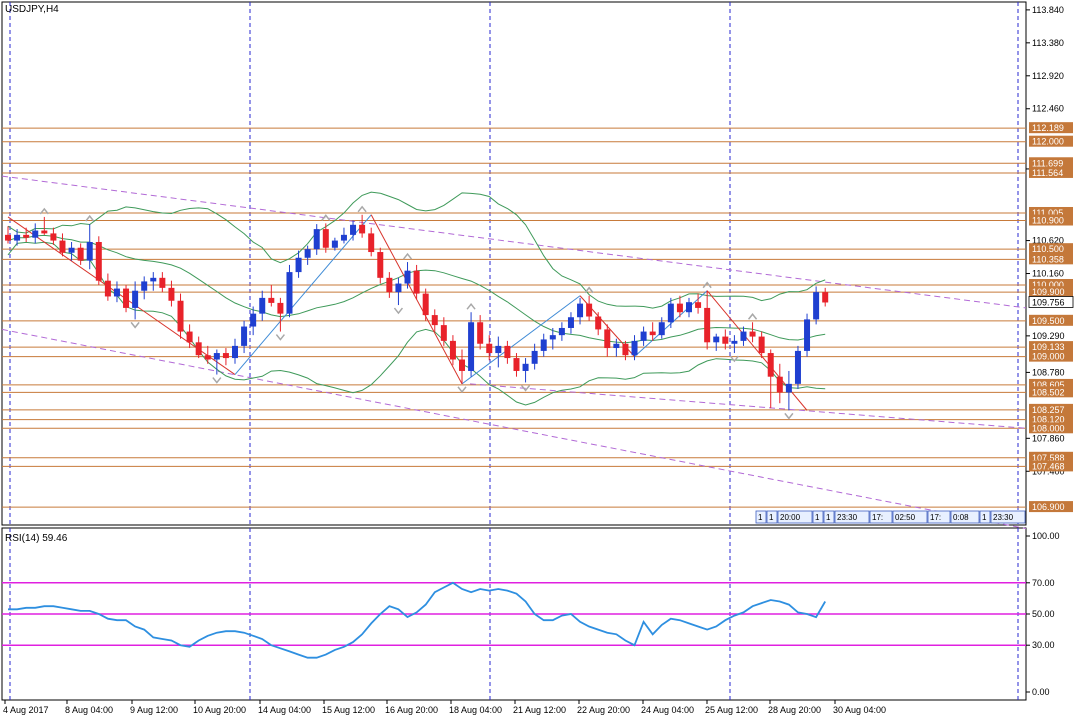 The height and width of the screenshot is (720, 1080). What do you see at coordinates (1048, 392) in the screenshot?
I see `price-level-label: 108.502` at bounding box center [1048, 392].